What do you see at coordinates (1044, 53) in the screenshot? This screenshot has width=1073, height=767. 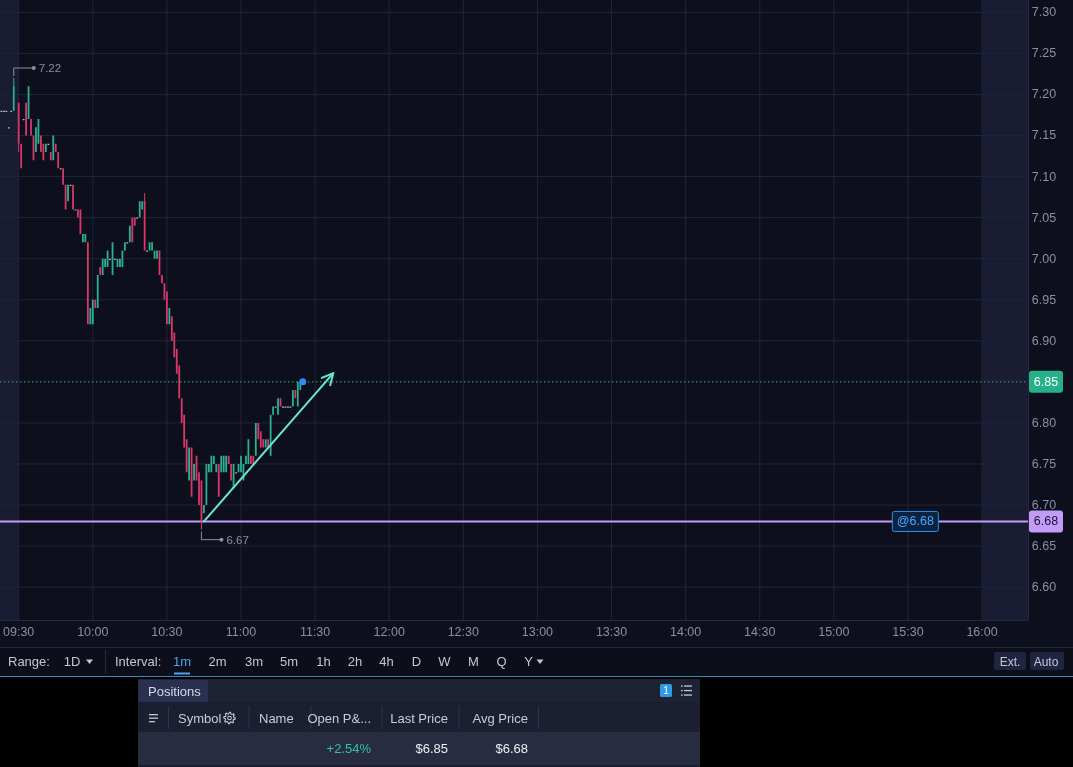 I see `y-tick-label: 7.25` at bounding box center [1044, 53].